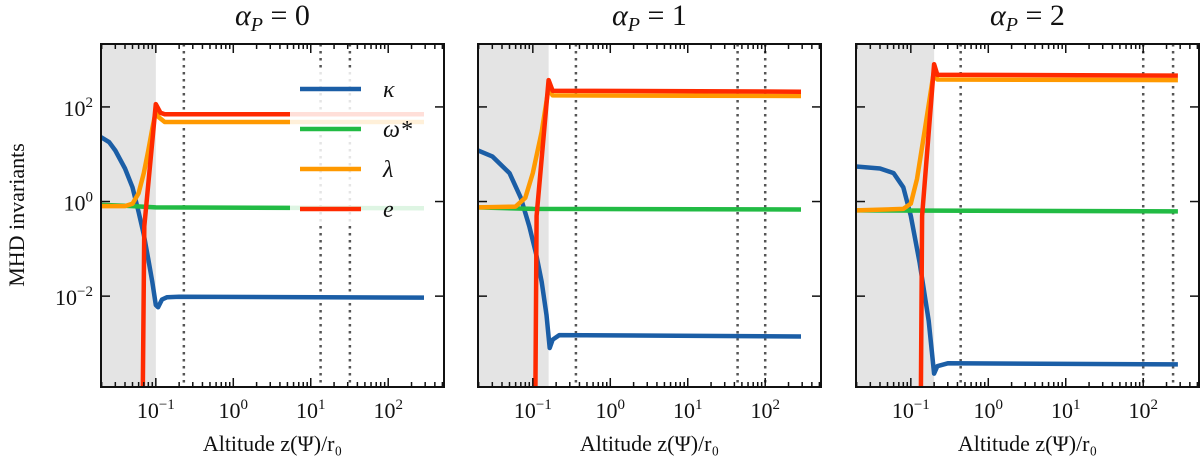  I want to click on y-tick-label: 10⁰, so click(79, 203).